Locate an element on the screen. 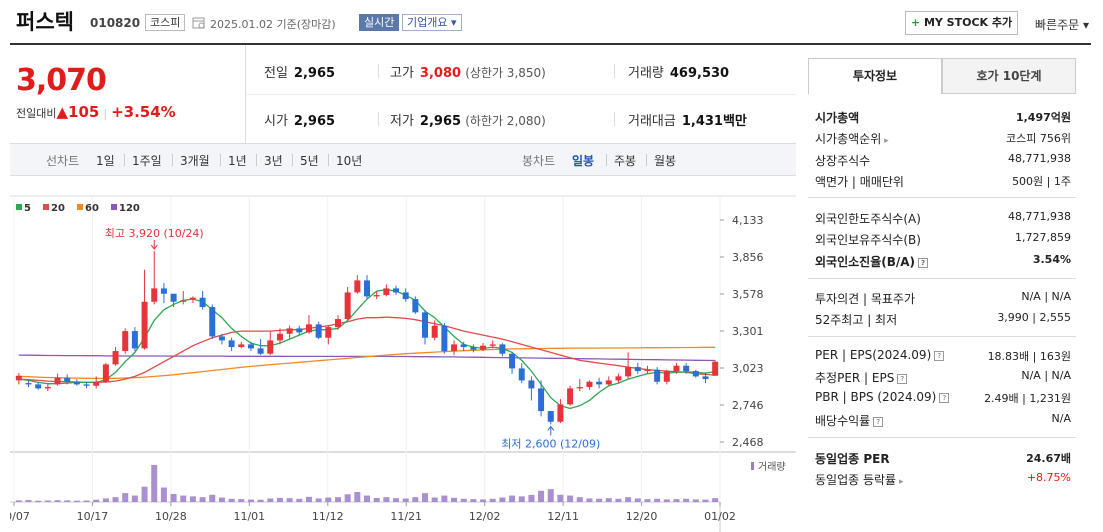  candle-chart-label: 봉차트 is located at coordinates (539, 161).